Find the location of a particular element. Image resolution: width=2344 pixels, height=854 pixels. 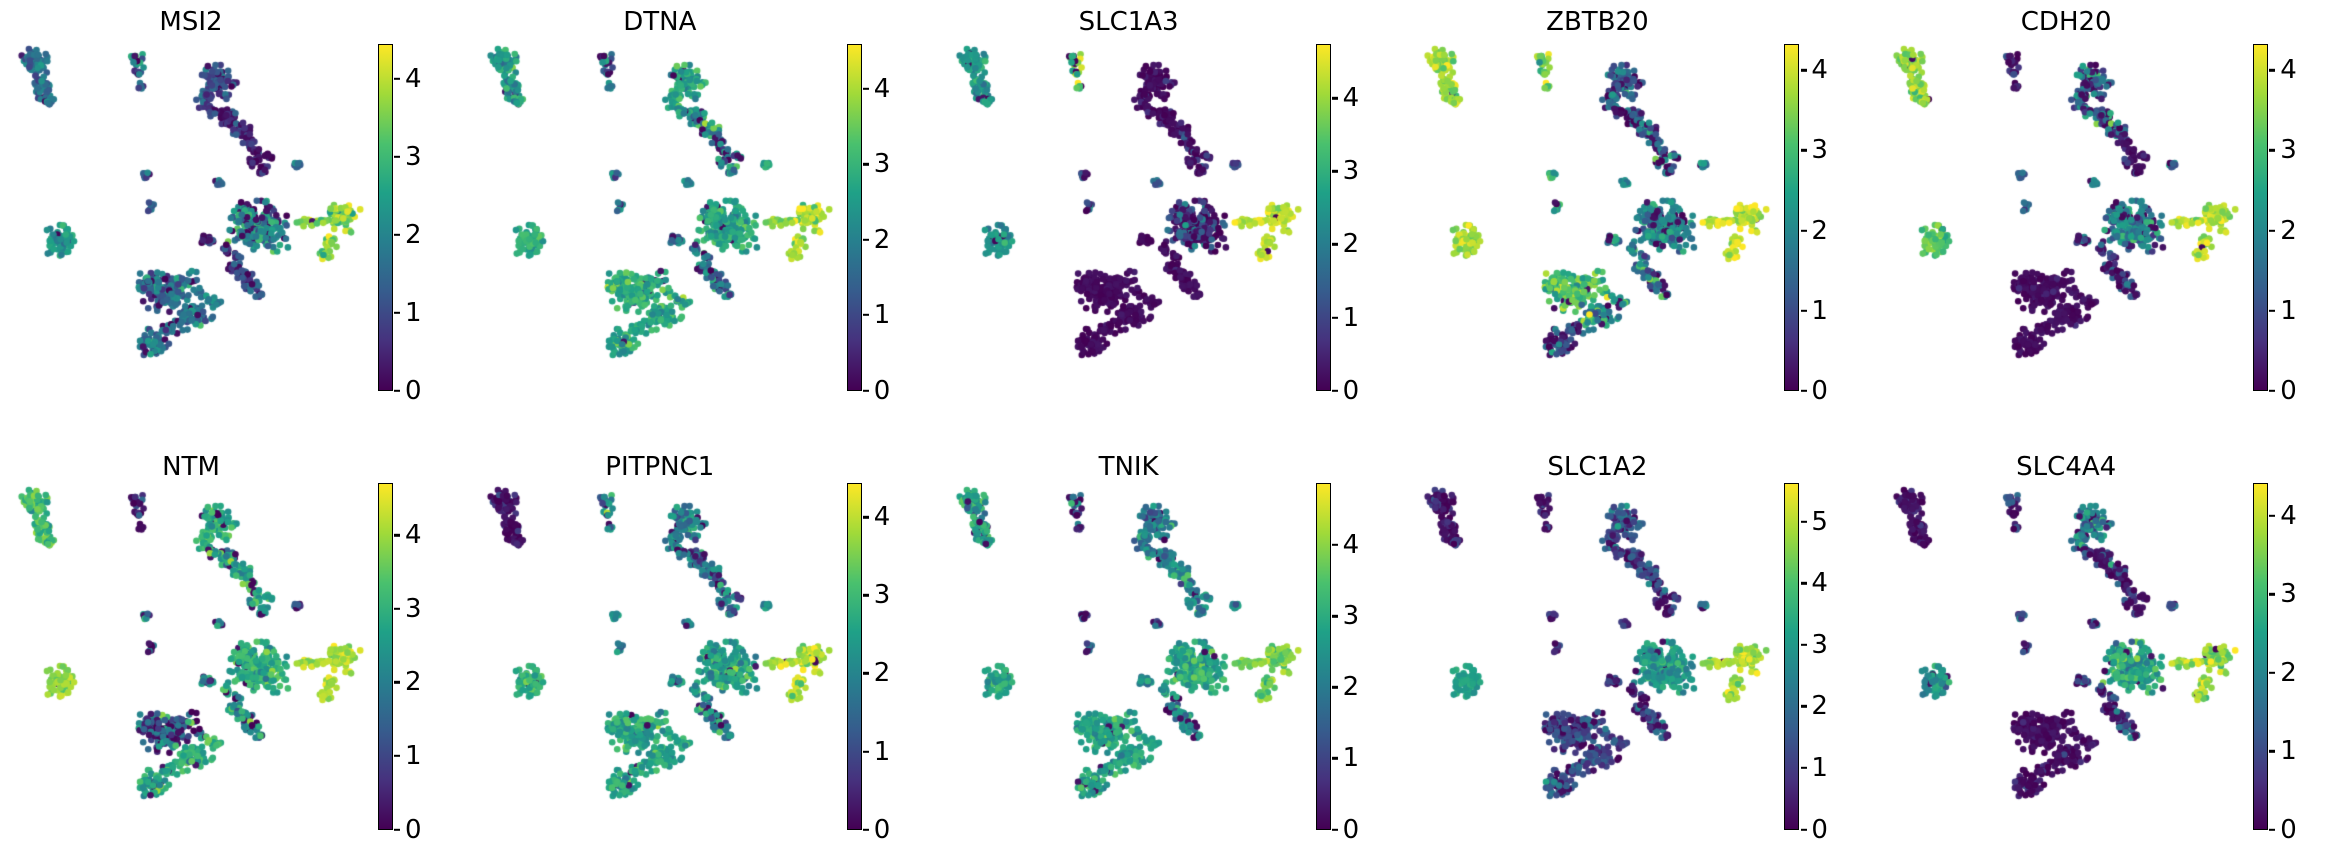

panel-title: DTNA is located at coordinates (660, 22).